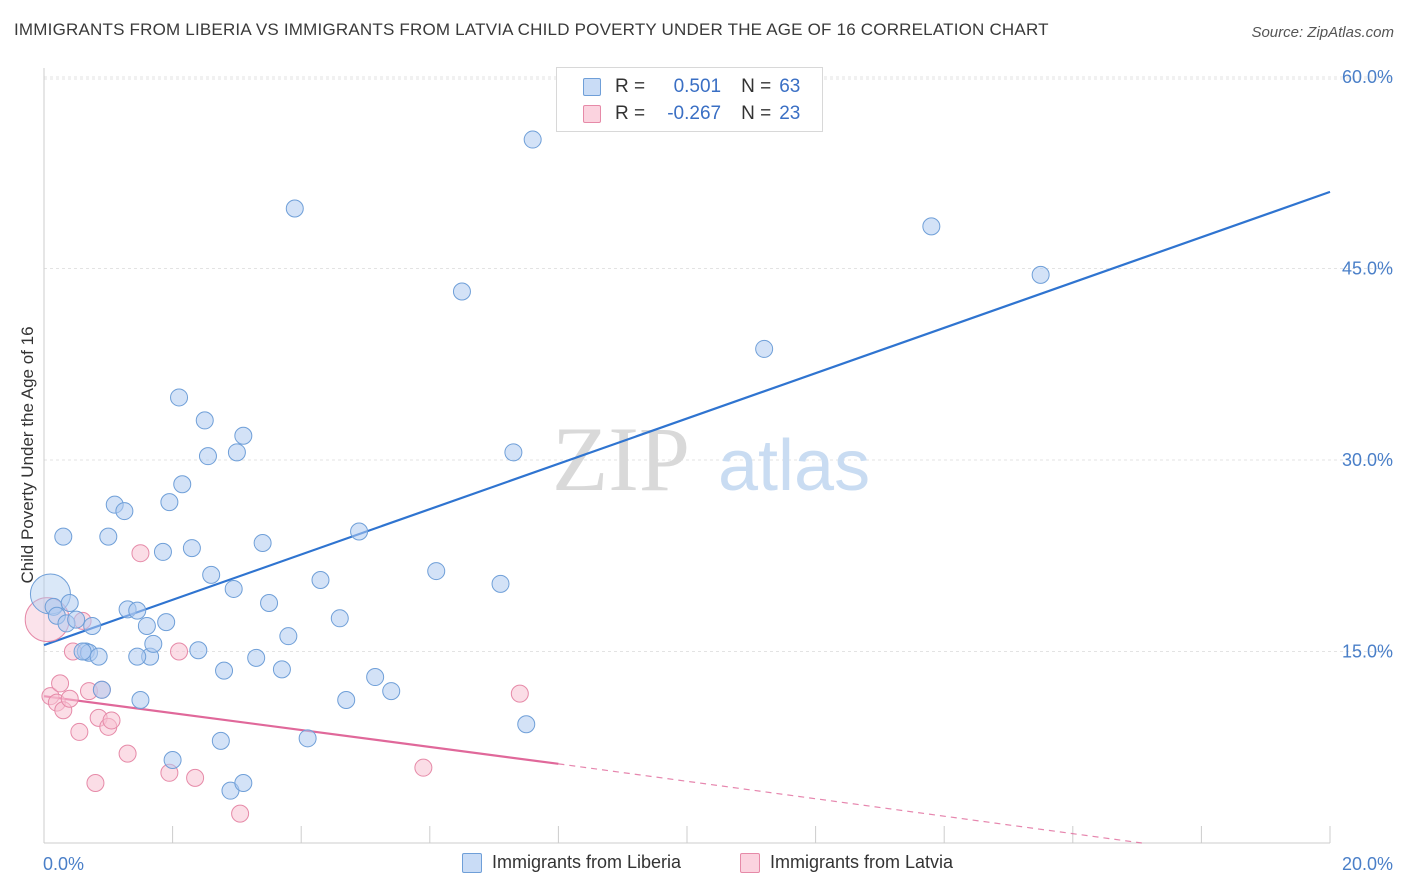 The height and width of the screenshot is (892, 1406). Describe the element at coordinates (592, 87) in the screenshot. I see `liberia-swatch` at that location.